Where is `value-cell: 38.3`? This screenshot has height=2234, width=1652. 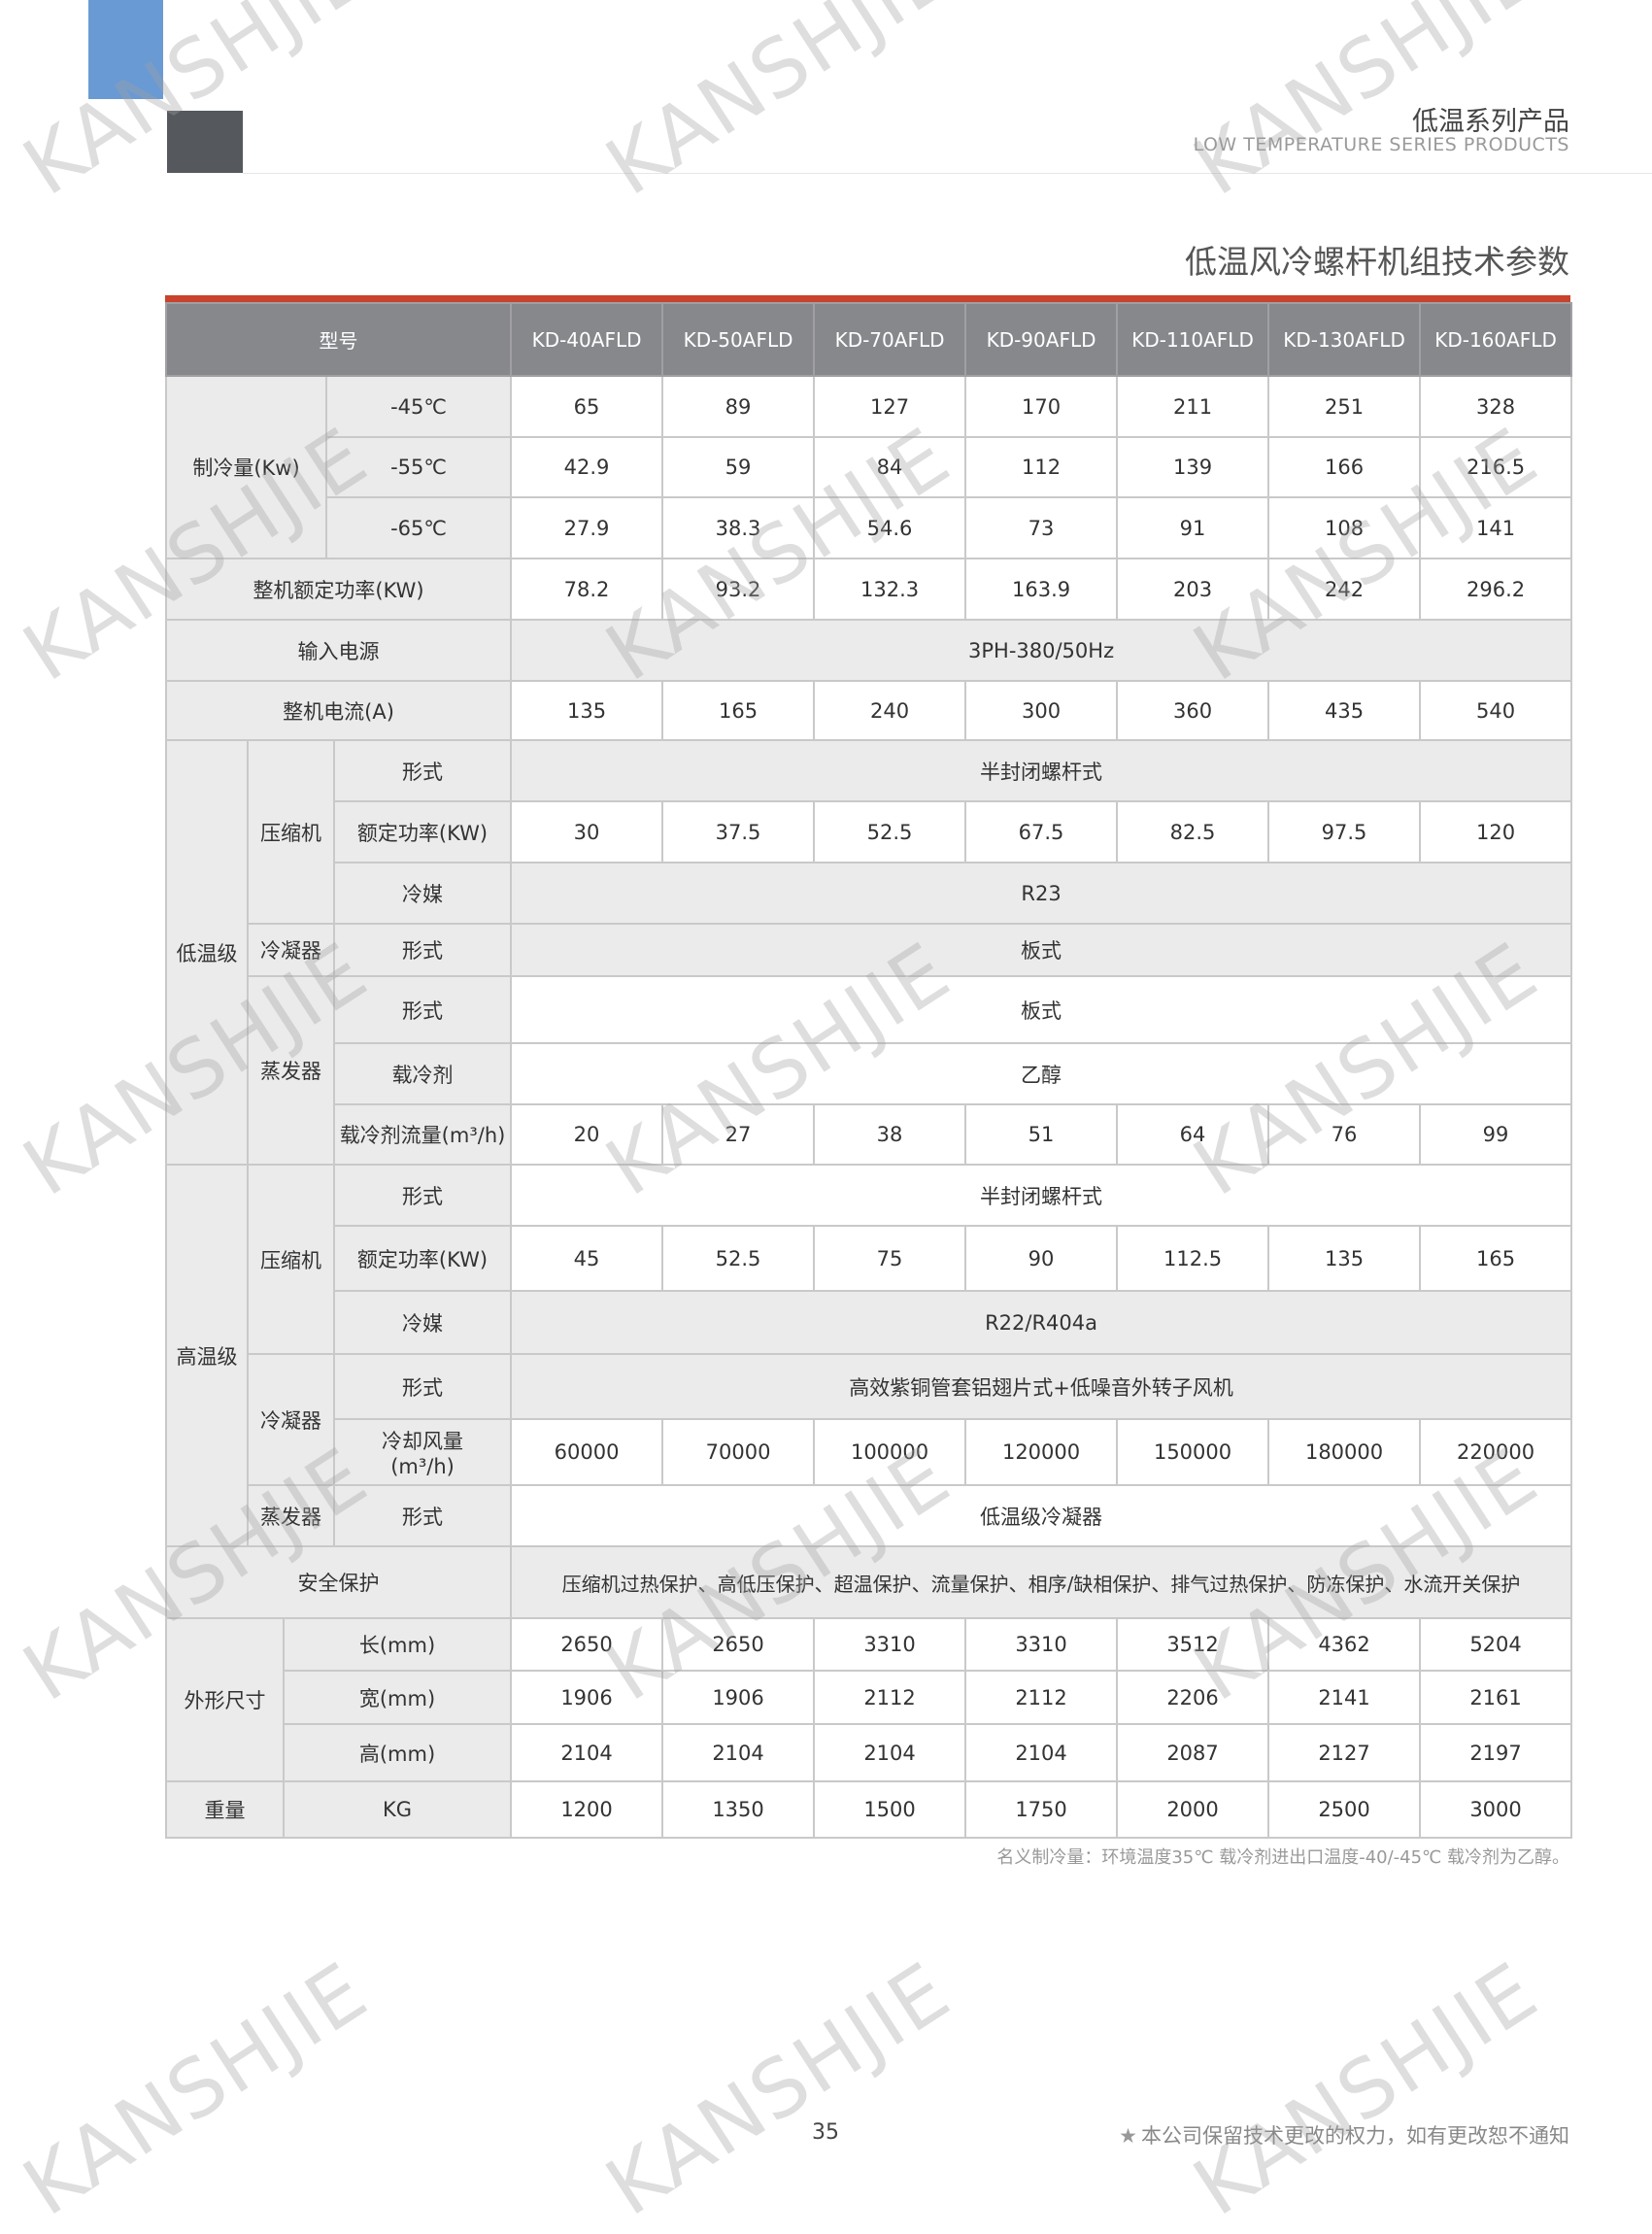 value-cell: 38.3 is located at coordinates (738, 527).